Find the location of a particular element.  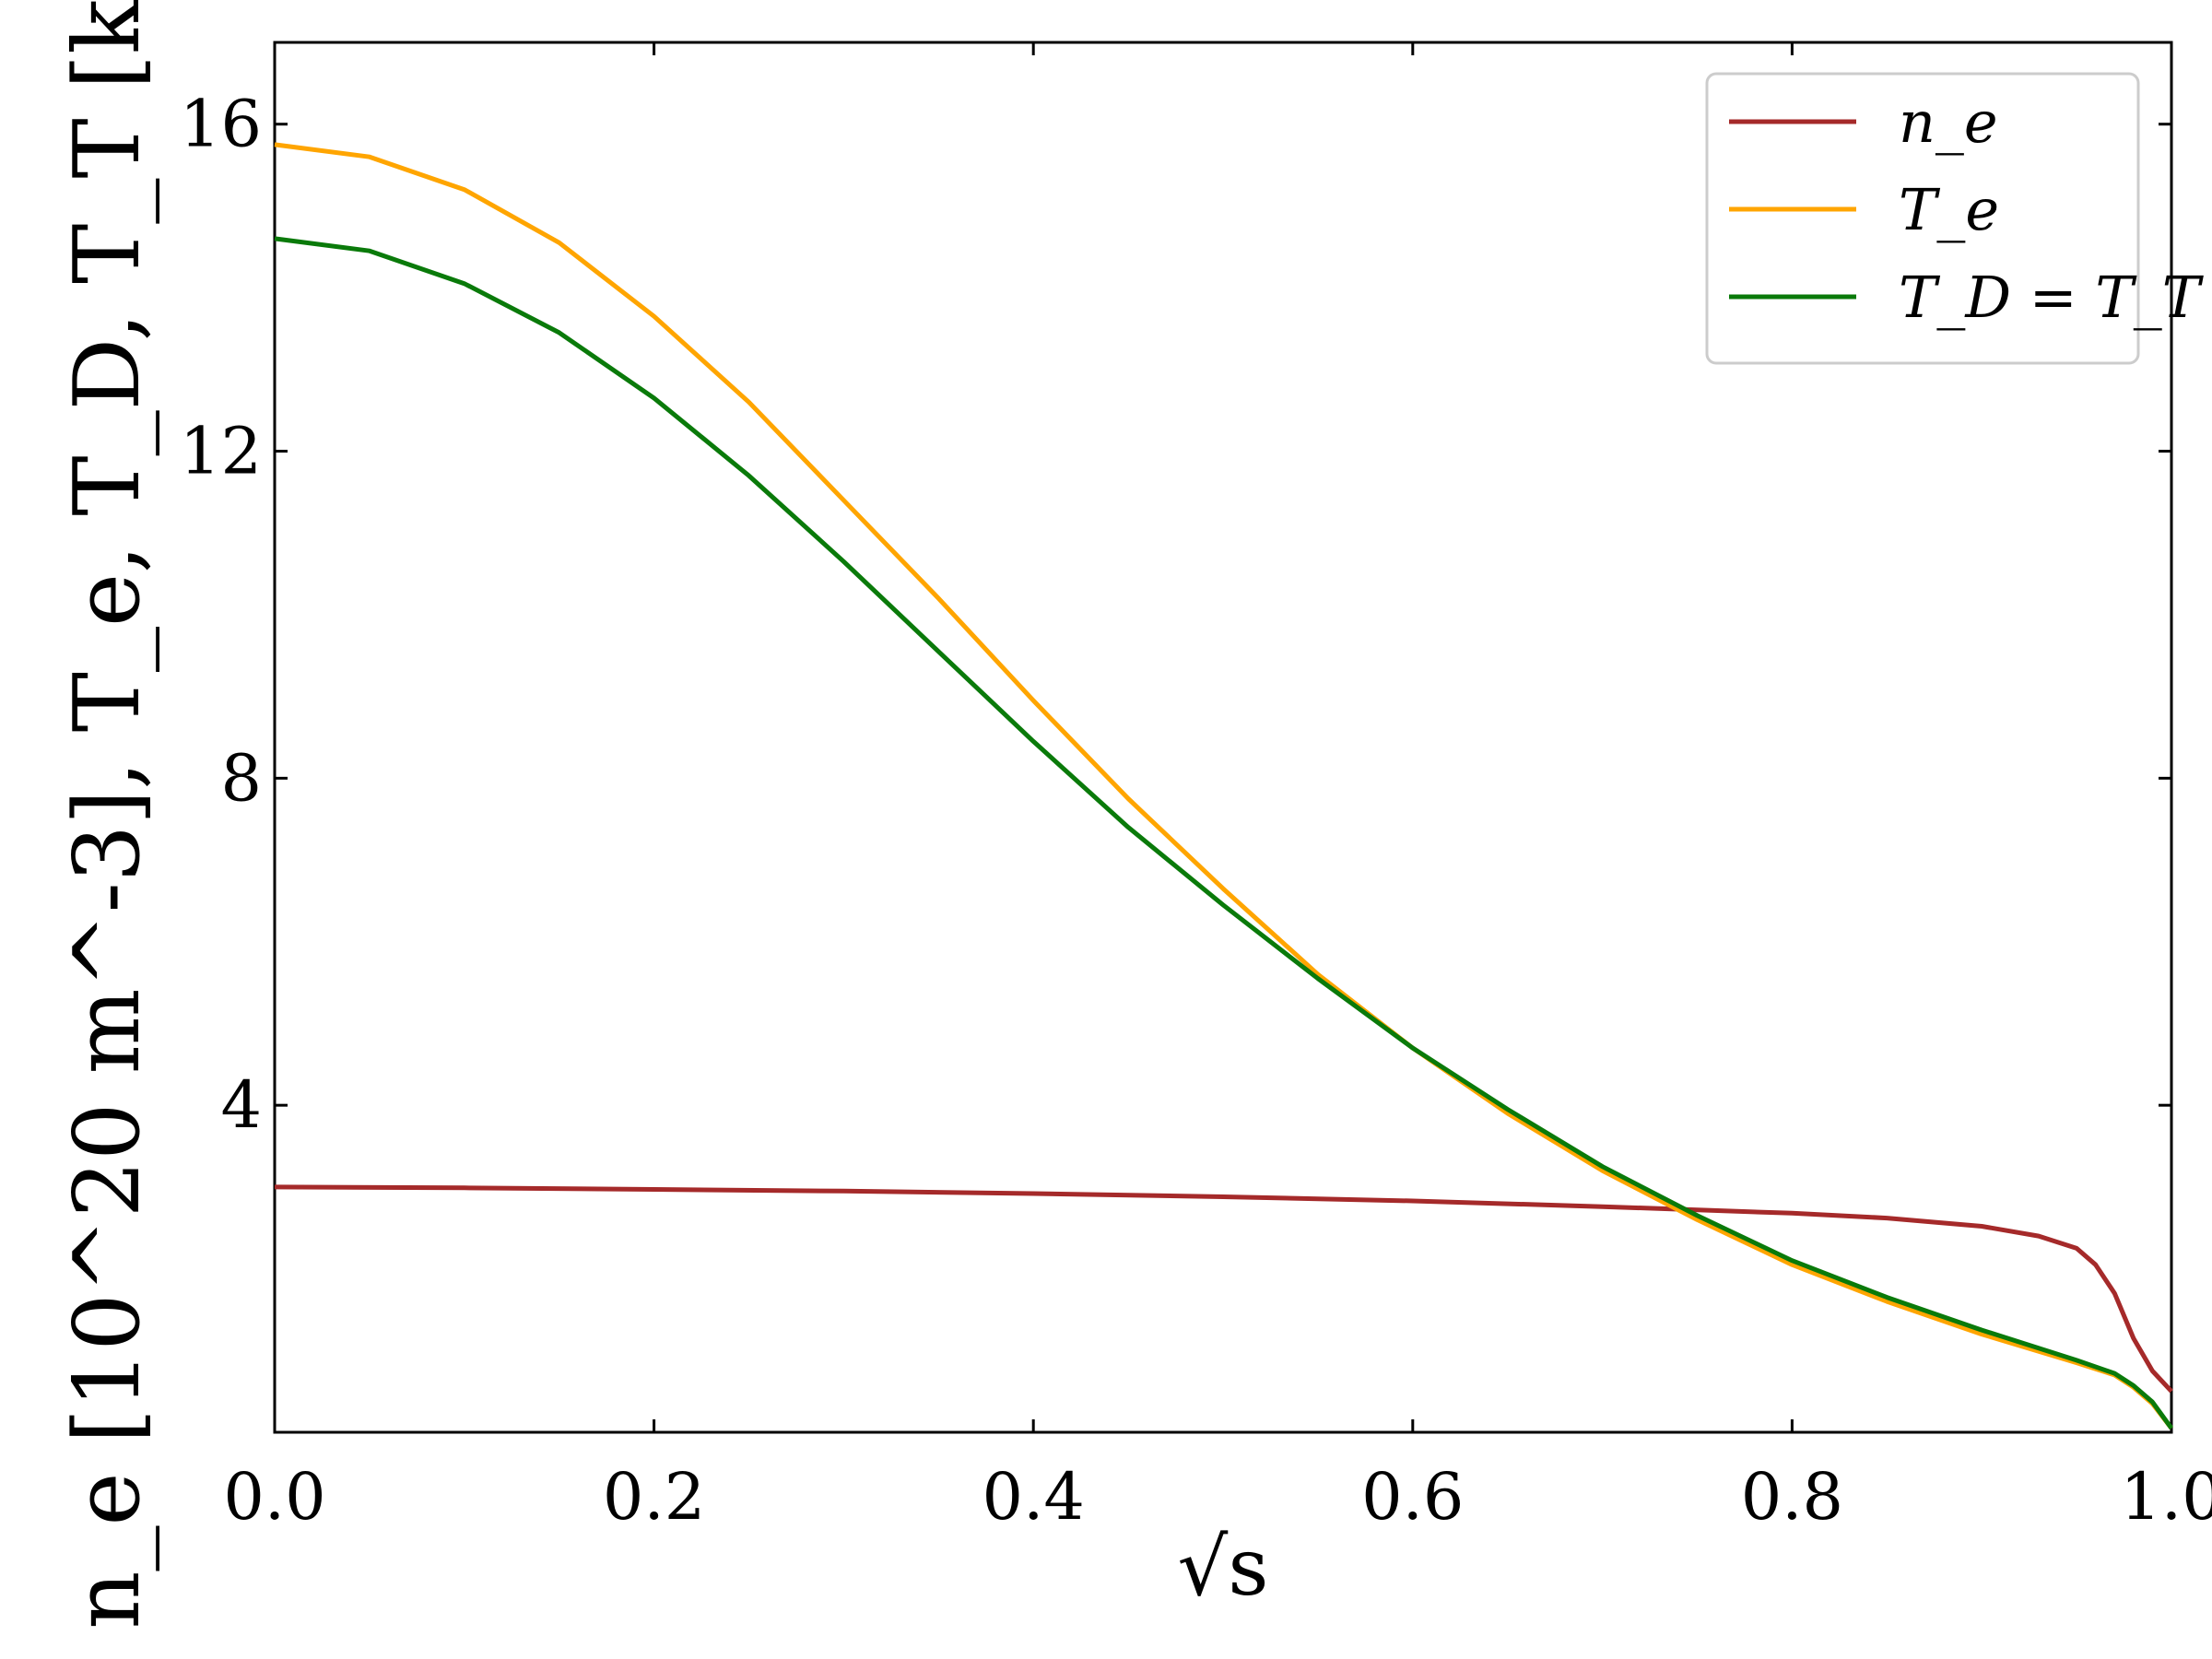

y-tick-label: 16 is located at coordinates (221, 124).